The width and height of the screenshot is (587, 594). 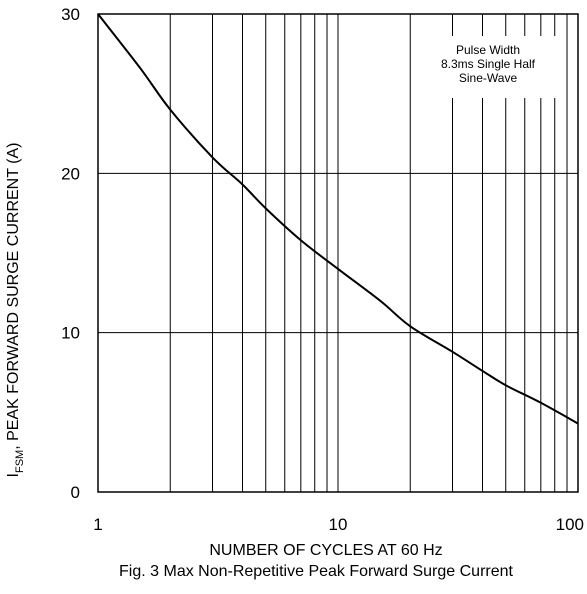 What do you see at coordinates (70, 14) in the screenshot?
I see `y-tick-label: 30` at bounding box center [70, 14].